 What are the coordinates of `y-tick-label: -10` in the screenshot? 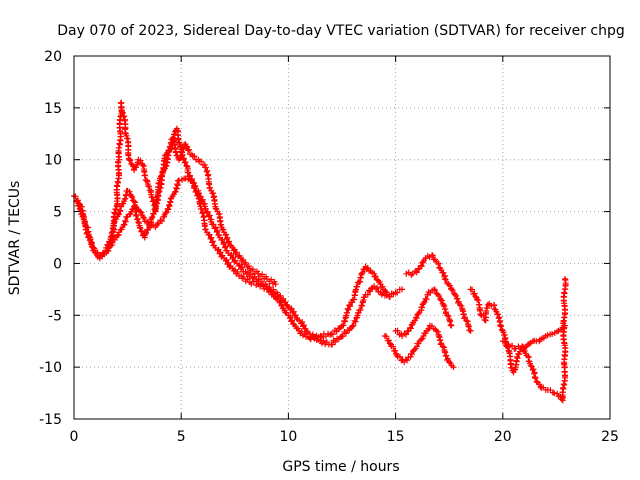 It's located at (50, 368).